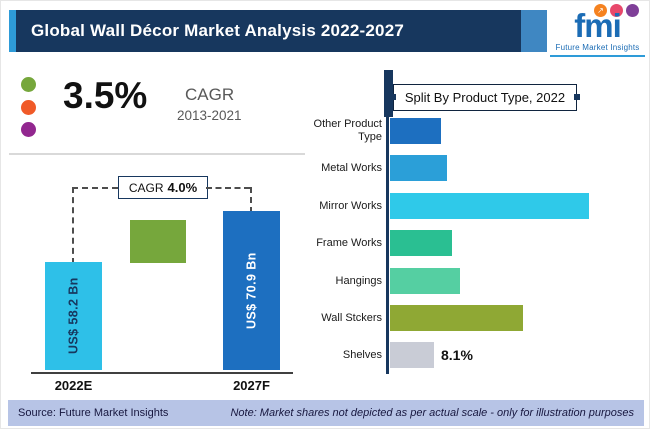 The image size is (650, 429). Describe the element at coordinates (457, 355) in the screenshot. I see `product-value: 8.1%` at that location.